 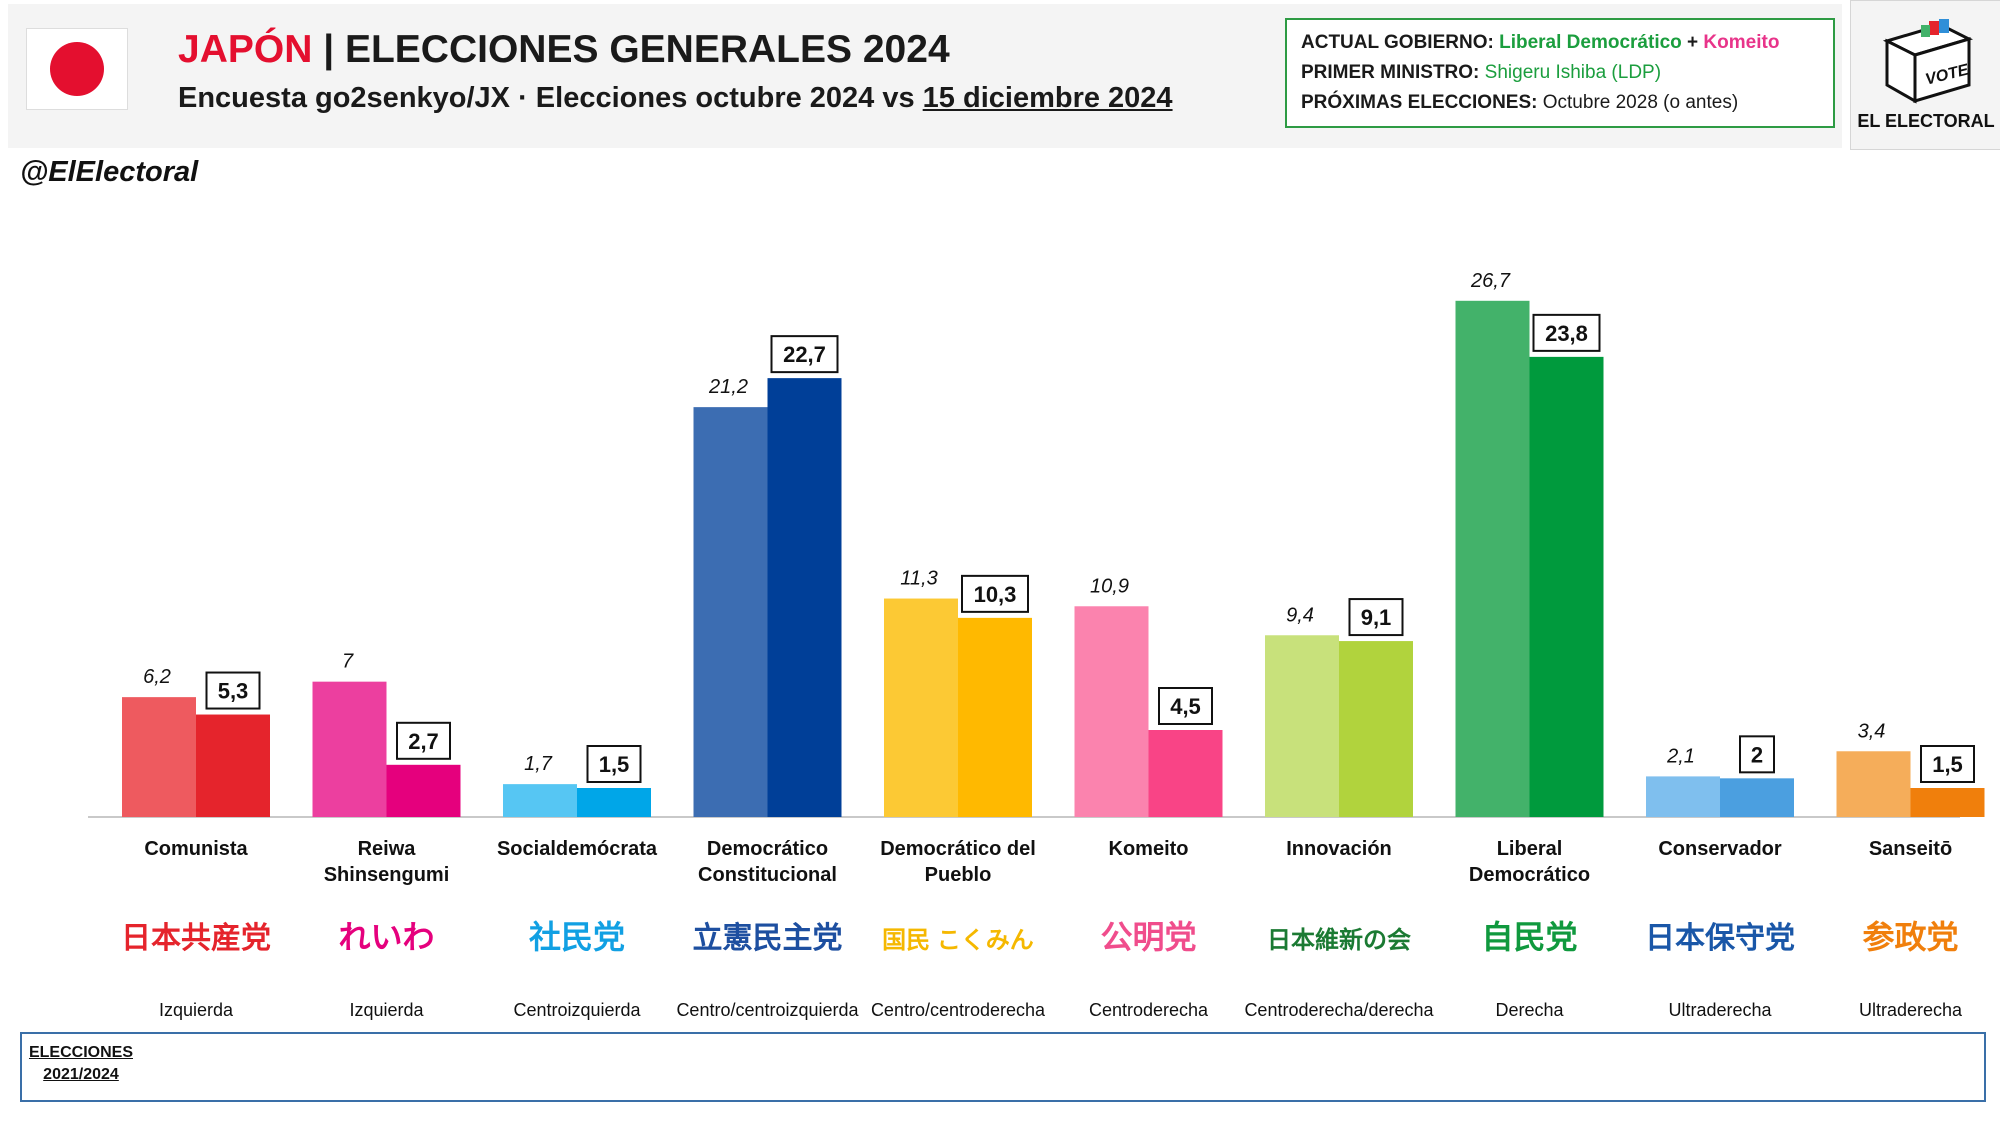 What do you see at coordinates (1530, 849) in the screenshot?
I see `category-label: Liberal` at bounding box center [1530, 849].